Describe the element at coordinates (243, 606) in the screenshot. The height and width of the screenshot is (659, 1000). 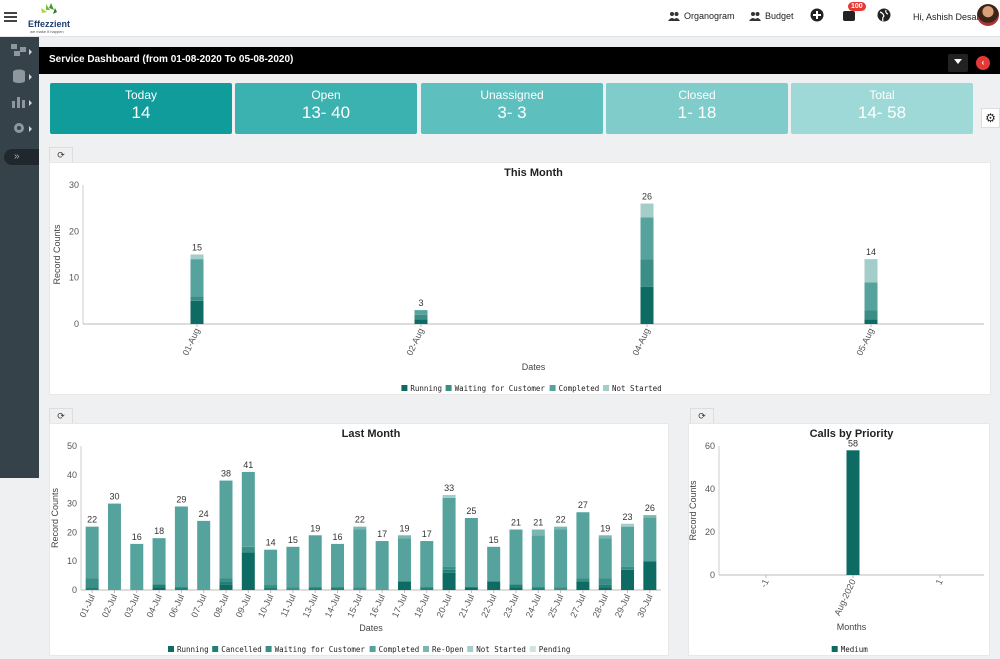
I see `x-tick-label: 09-Jul` at that location.